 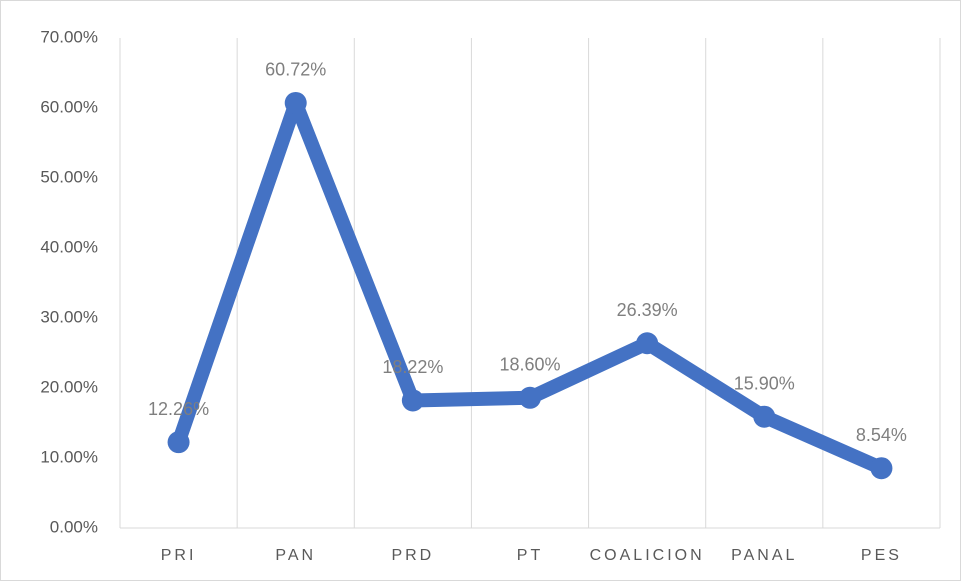 I want to click on data-label: 60.72%, so click(x=295, y=70).